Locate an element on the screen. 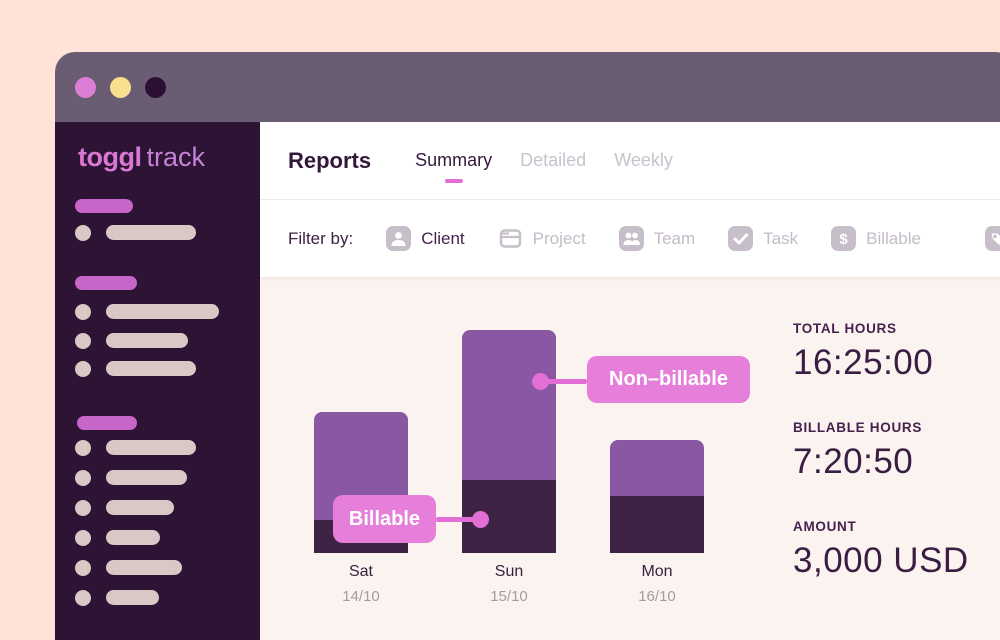 This screenshot has width=1000, height=640. x-axis-label: Sun 15/10 is located at coordinates (509, 584).